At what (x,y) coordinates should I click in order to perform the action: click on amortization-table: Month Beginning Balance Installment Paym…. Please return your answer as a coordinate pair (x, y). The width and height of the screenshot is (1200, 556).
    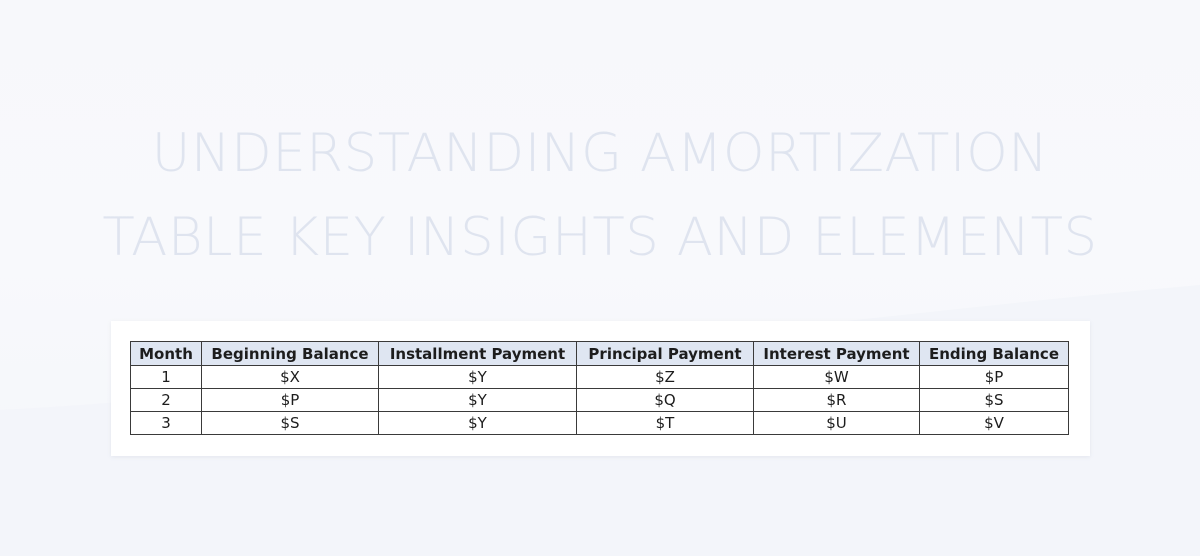
    Looking at the image, I should click on (599, 388).